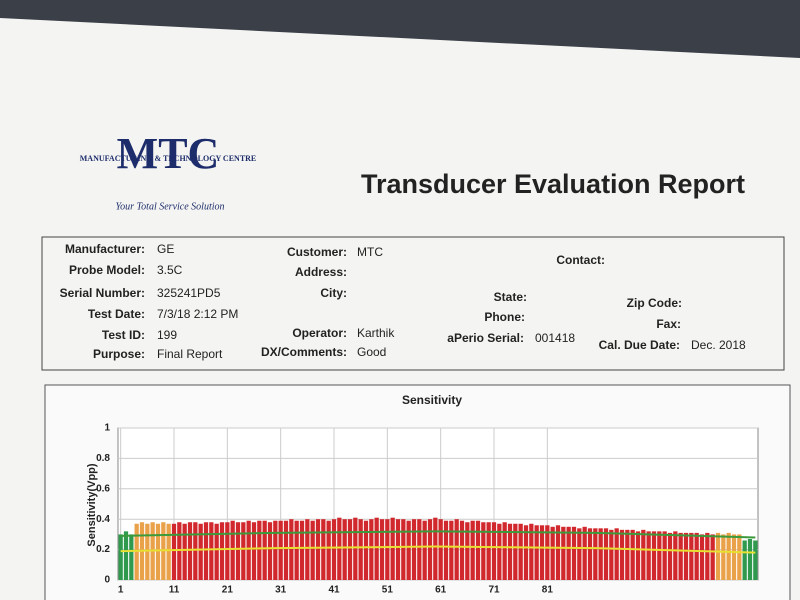 The height and width of the screenshot is (600, 800). What do you see at coordinates (376, 333) in the screenshot?
I see `field-value: Karthik` at bounding box center [376, 333].